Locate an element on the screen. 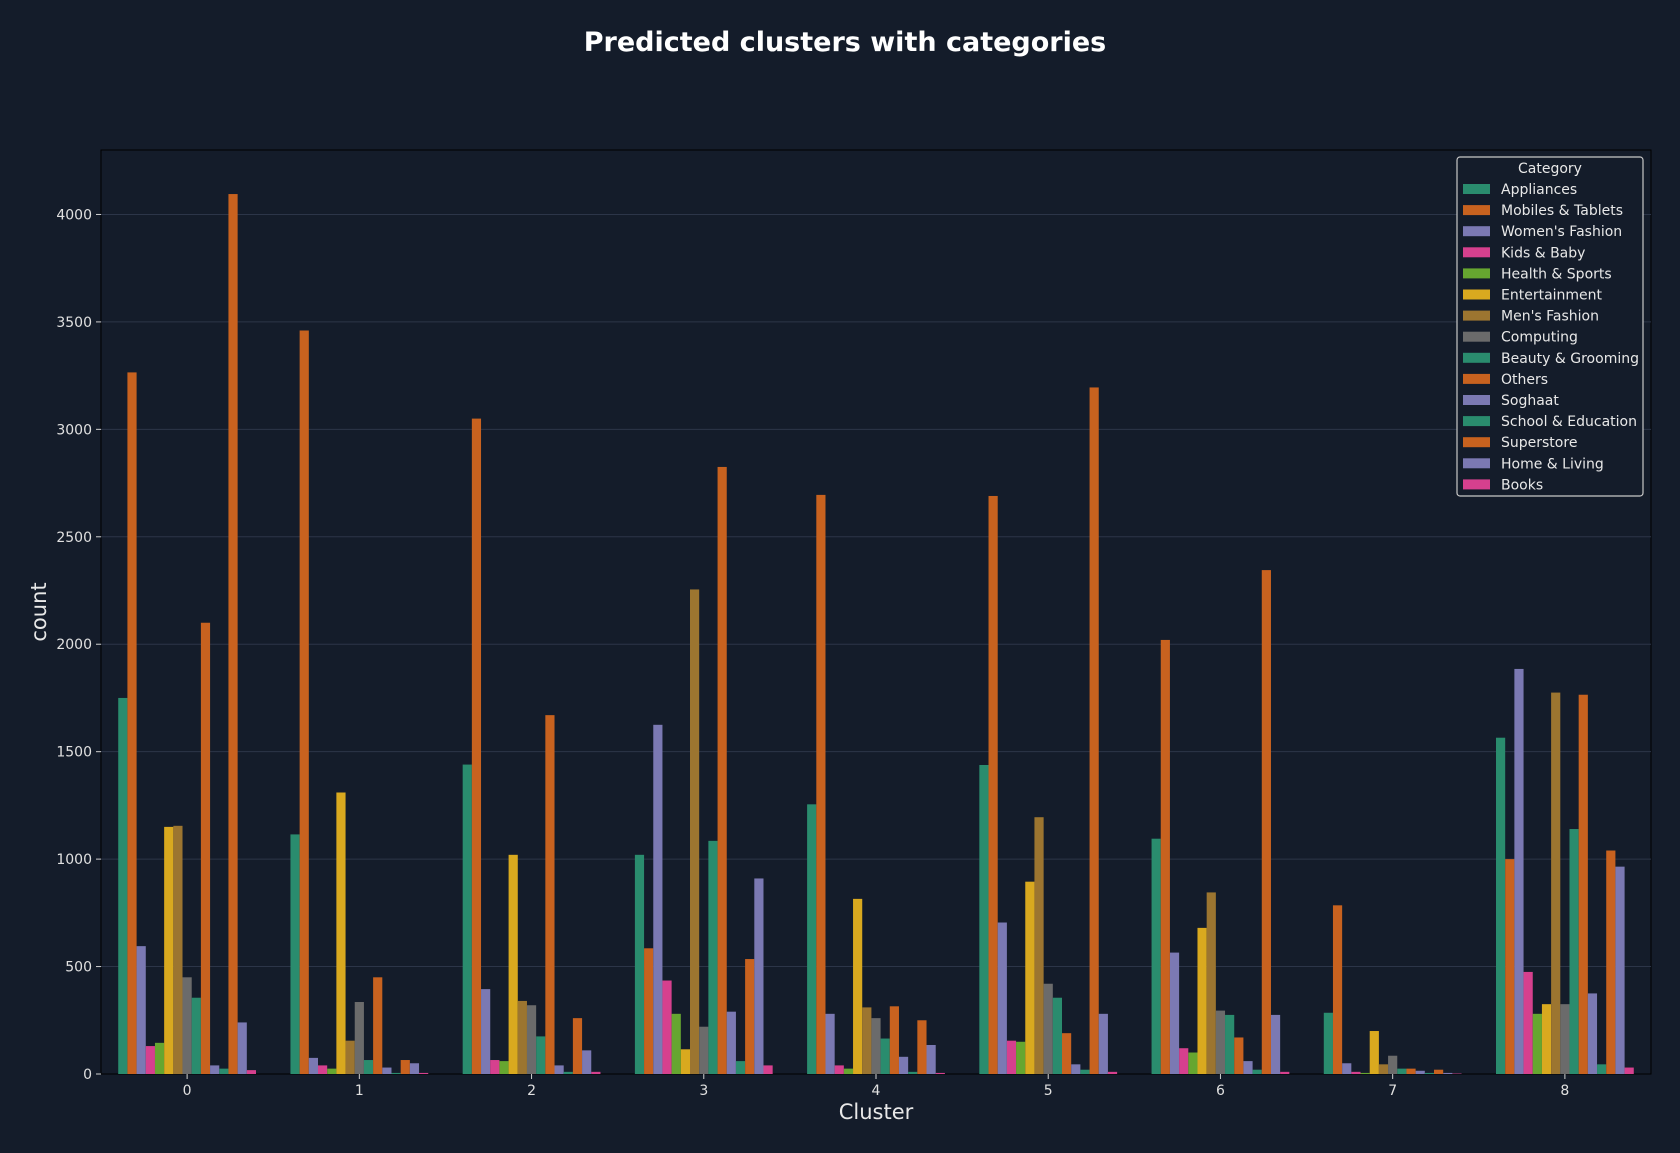 Image resolution: width=1680 pixels, height=1153 pixels. legend-label: Soghaat is located at coordinates (1530, 401).